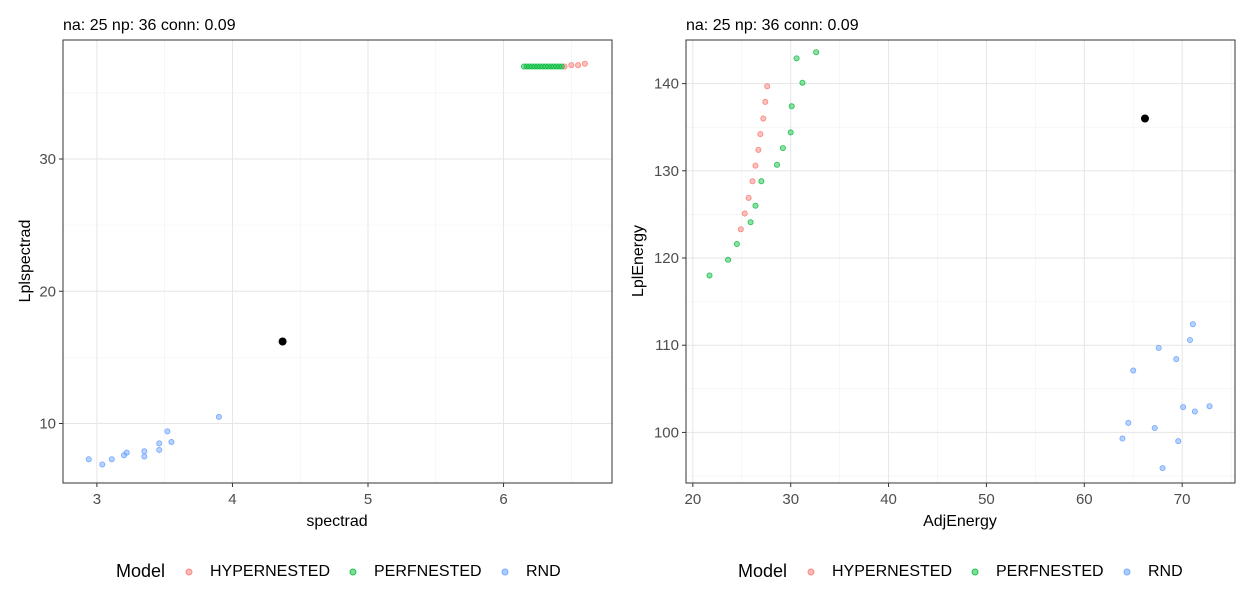 This screenshot has width=1250, height=605. Describe the element at coordinates (666, 84) in the screenshot. I see `y-tick-label: 140` at that location.